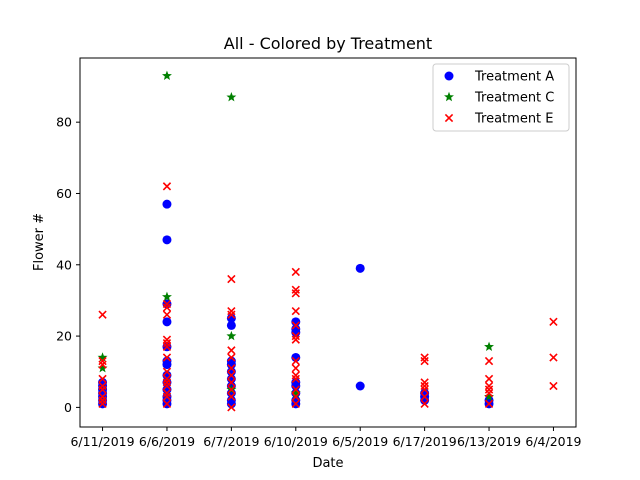  I want to click on x-axis-label: Date, so click(327, 463).